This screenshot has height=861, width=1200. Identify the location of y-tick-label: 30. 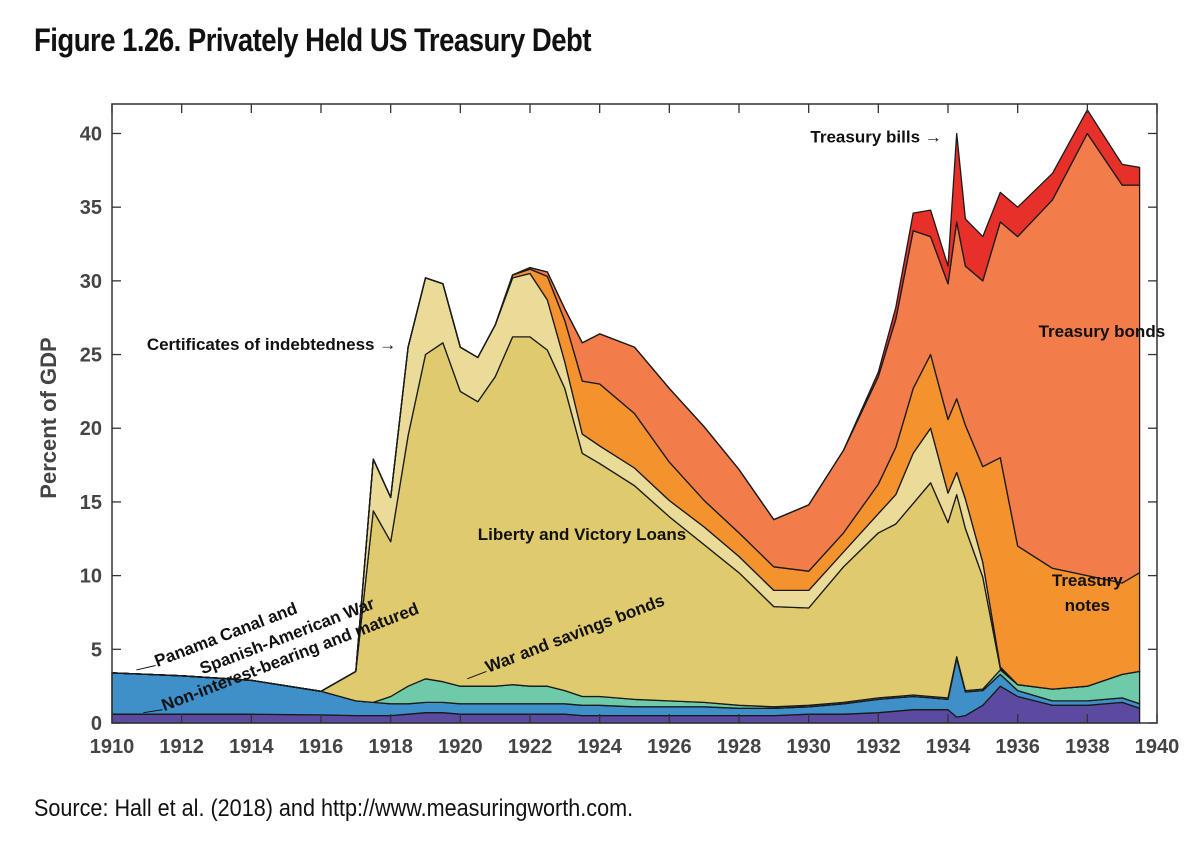
(91, 282).